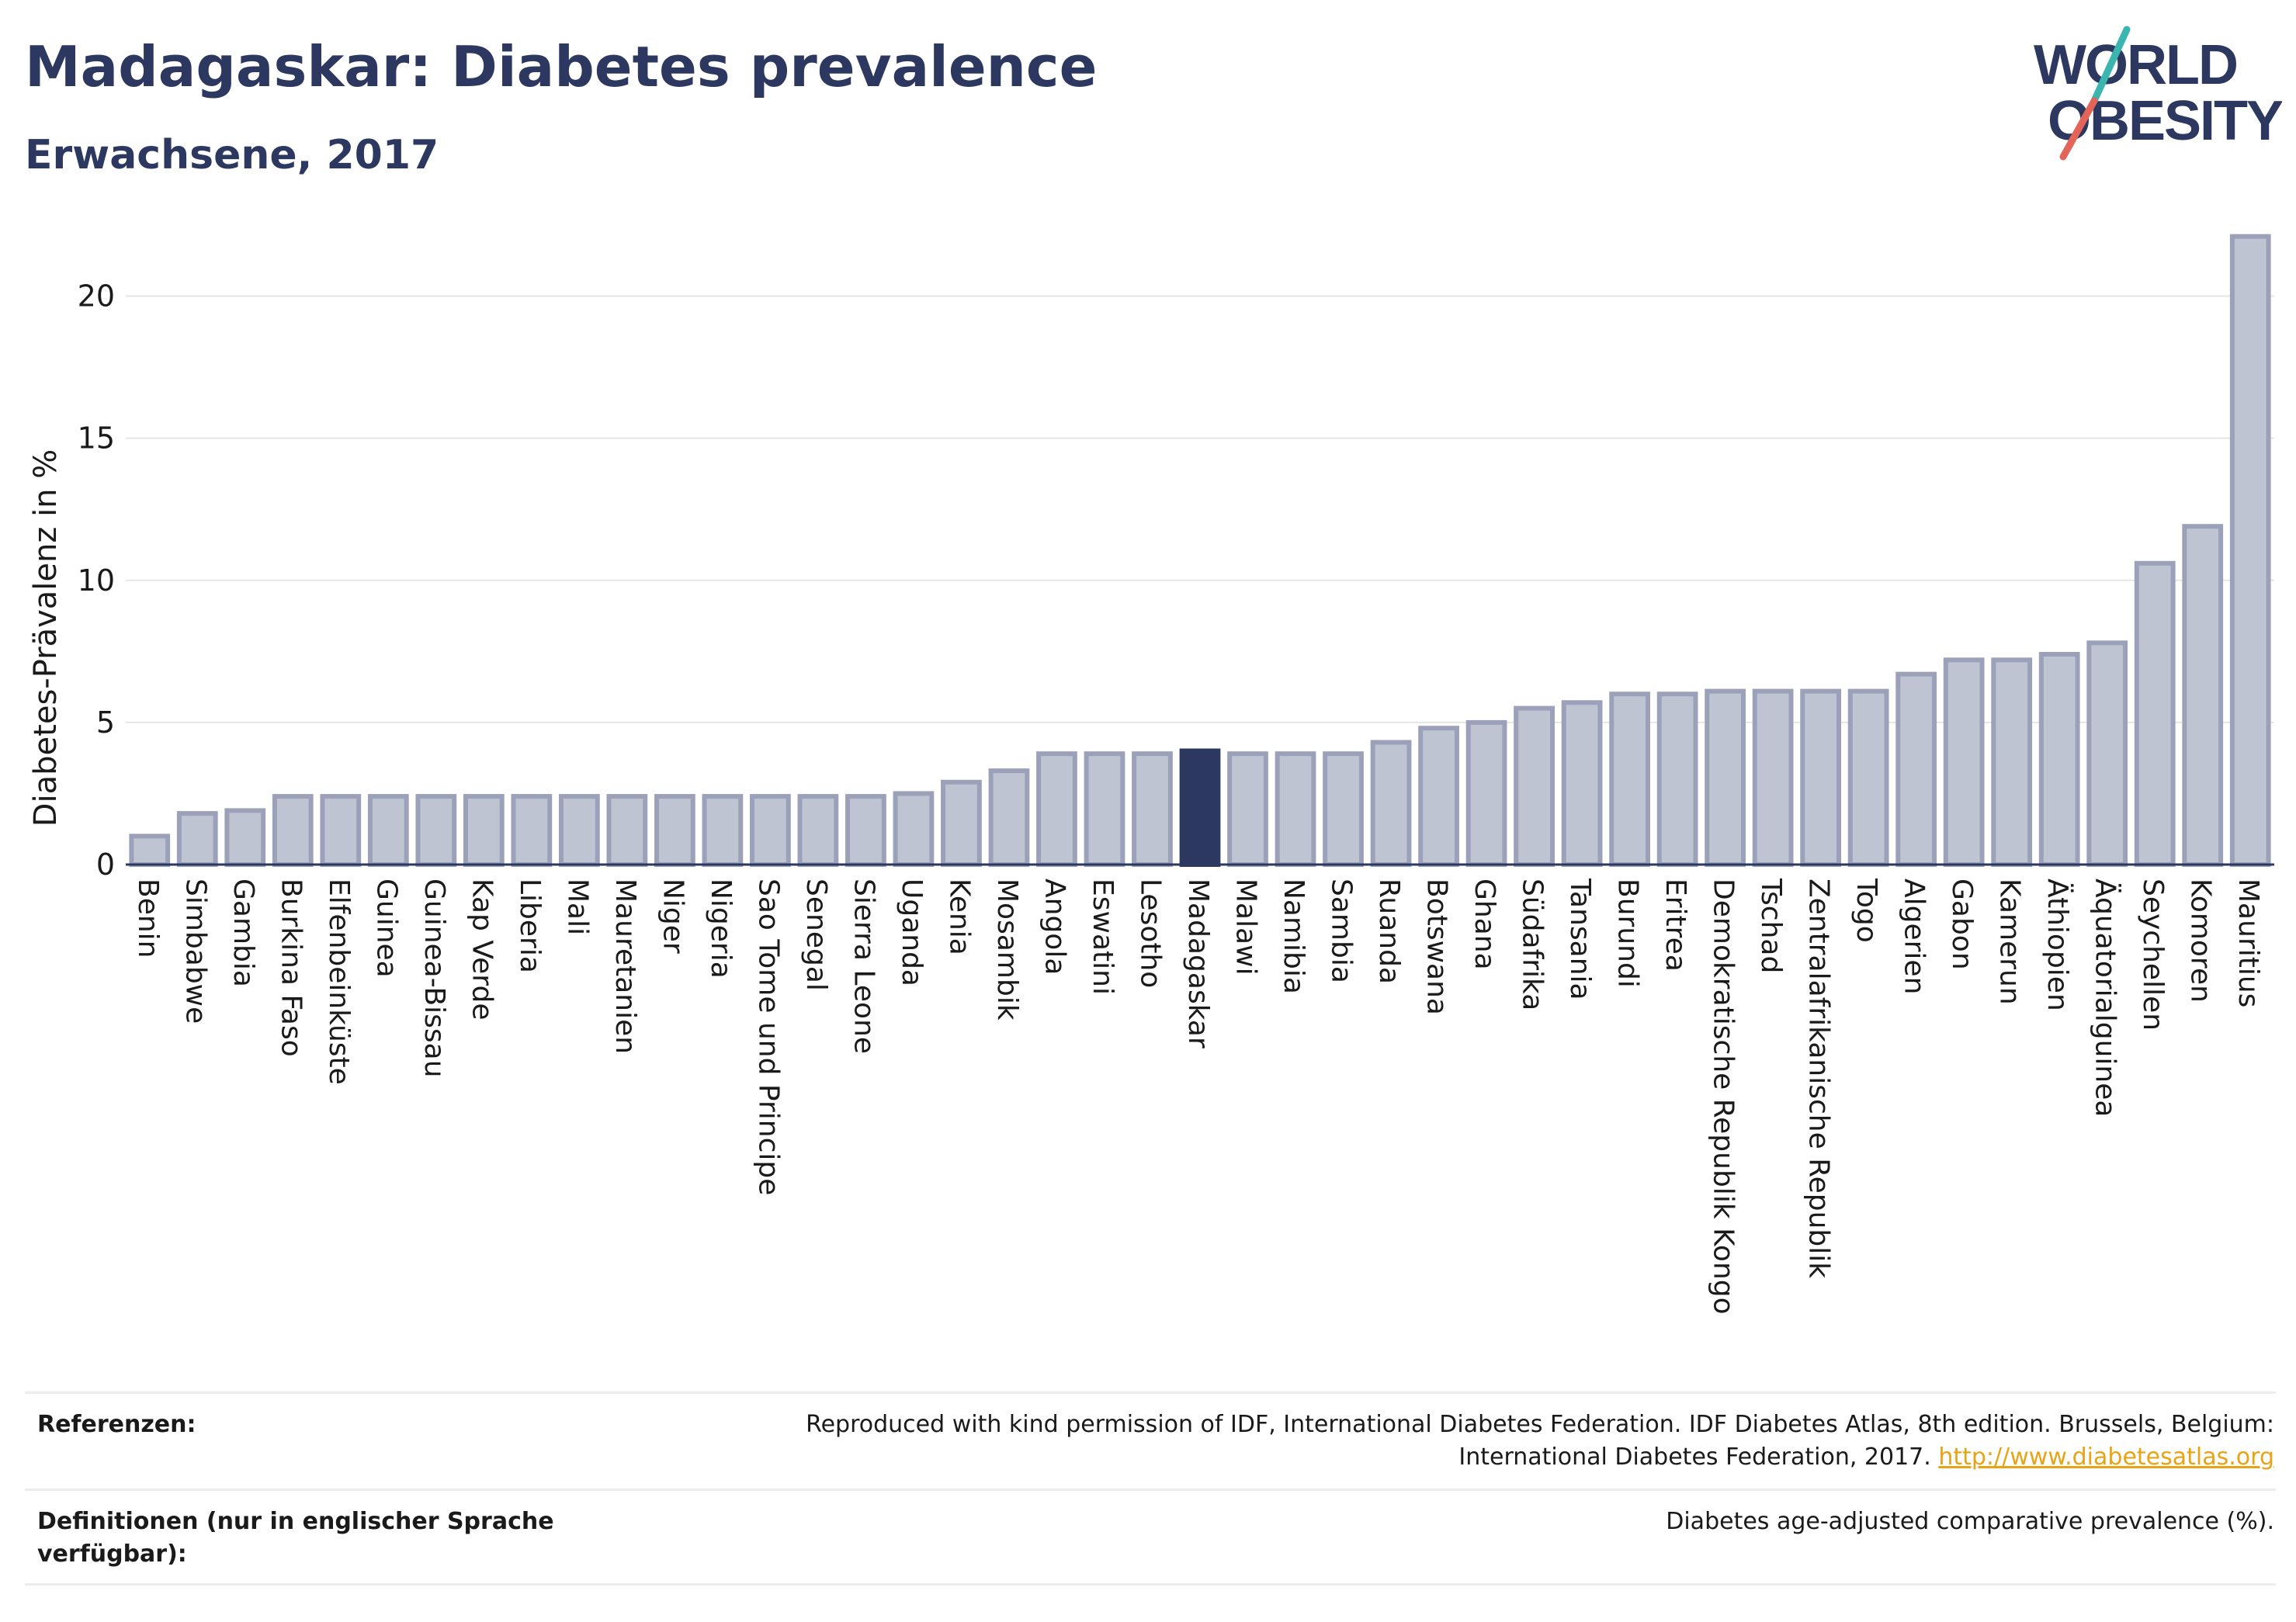  I want to click on x-tick-label: Sao Tome und Principe, so click(768, 1037).